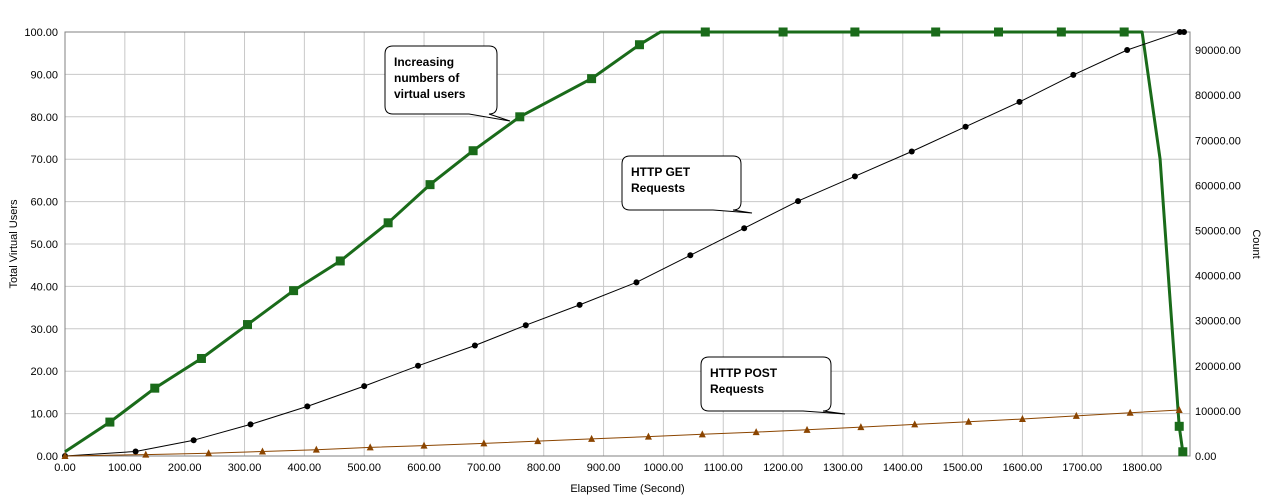 The image size is (1271, 502). Describe the element at coordinates (44, 118) in the screenshot. I see `y-tick-label: 80.00` at that location.